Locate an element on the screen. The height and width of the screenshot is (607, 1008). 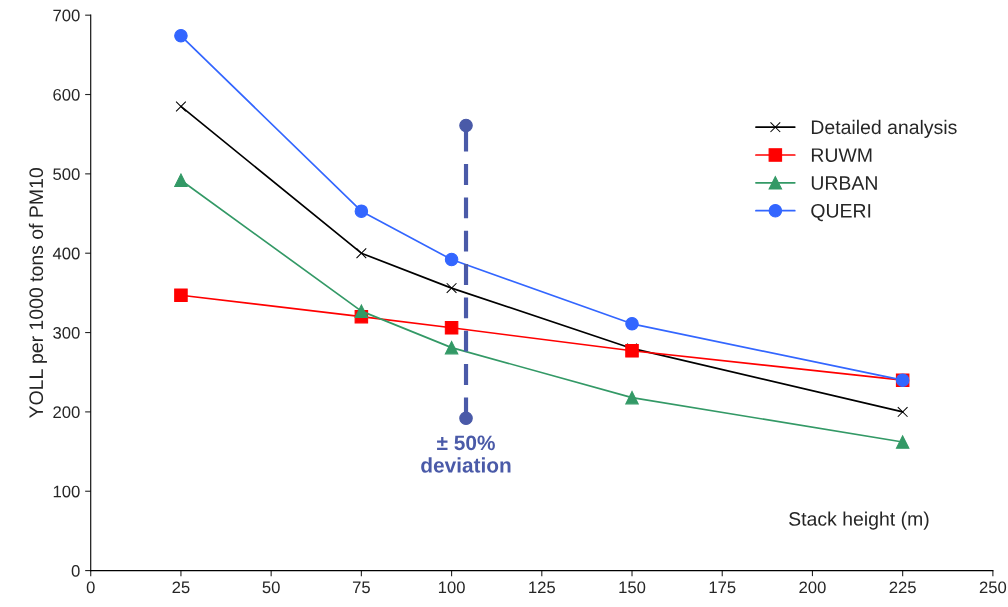
y-tick-label: 0 is located at coordinates (75, 570).